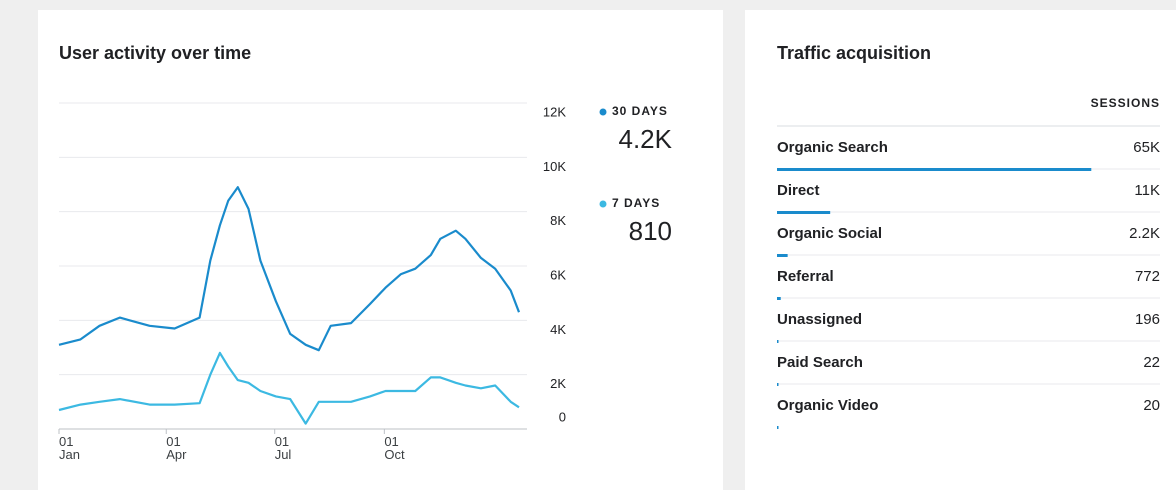  What do you see at coordinates (1147, 190) in the screenshot?
I see `row-value: 11K` at bounding box center [1147, 190].